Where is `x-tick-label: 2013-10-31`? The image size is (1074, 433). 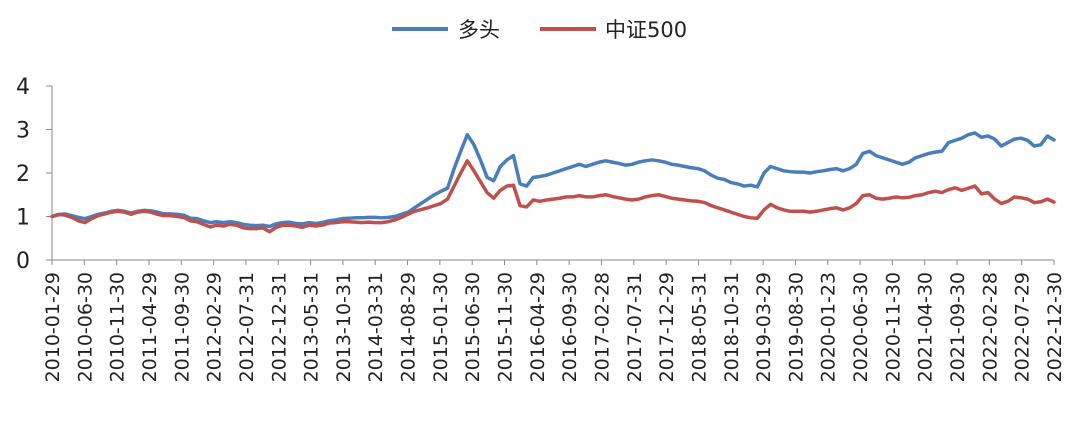
x-tick-label: 2013-10-31 is located at coordinates (344, 327).